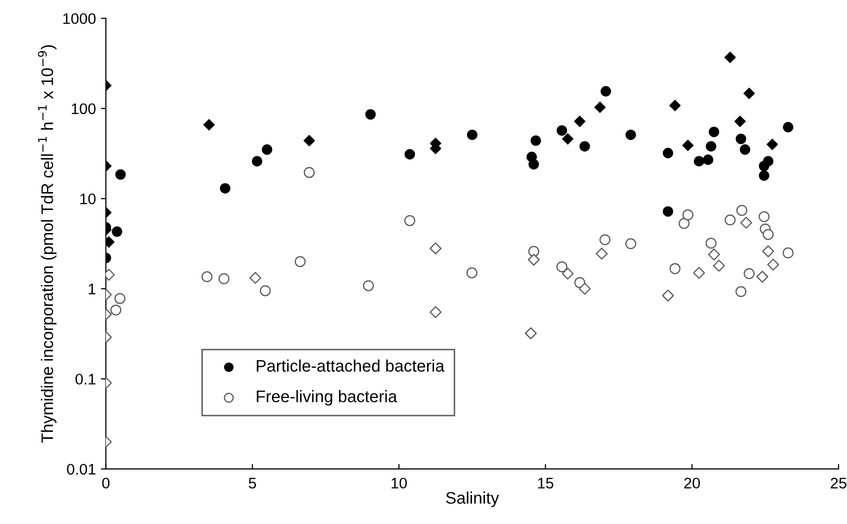 The height and width of the screenshot is (524, 847). I want to click on y-axis-title: Thymidine incorporation (pmol TdR cell$^{−1}$ h$^{−1}$ x 10$^{−9}$), so click(47, 244).